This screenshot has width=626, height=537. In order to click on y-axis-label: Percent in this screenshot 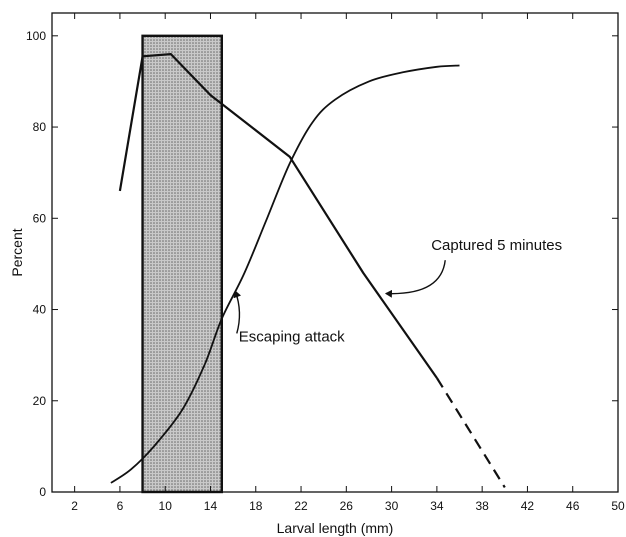, I will do `click(17, 252)`.